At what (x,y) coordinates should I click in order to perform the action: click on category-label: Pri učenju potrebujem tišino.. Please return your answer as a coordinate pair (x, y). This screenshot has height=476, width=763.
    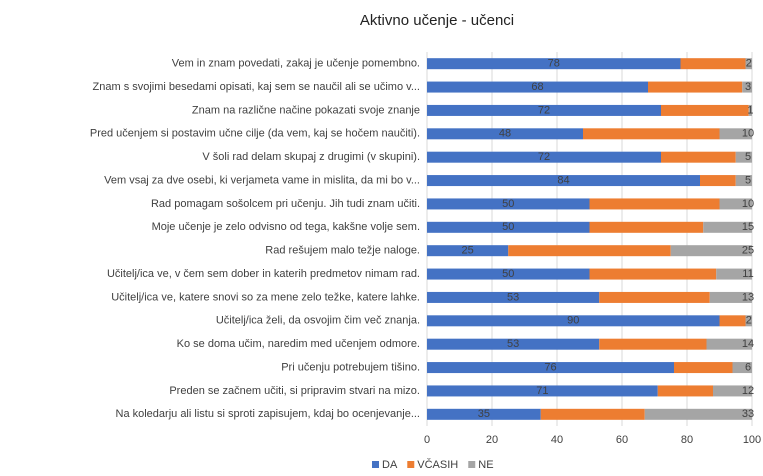
    Looking at the image, I should click on (350, 367).